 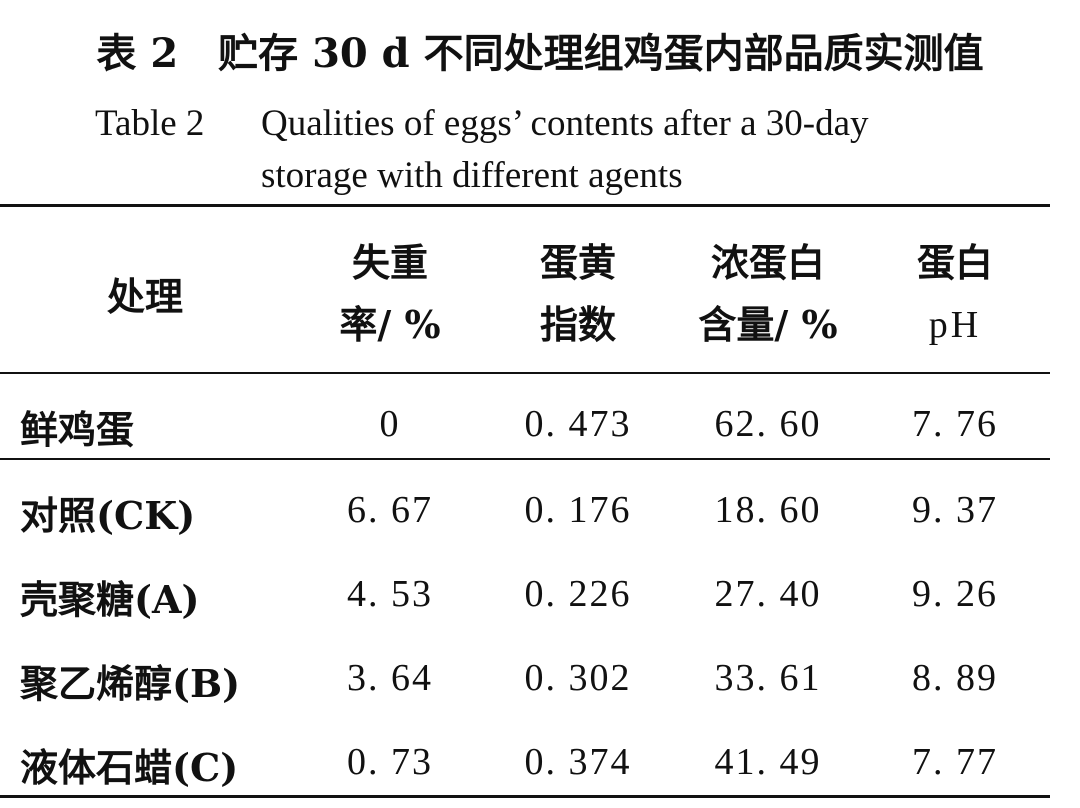 What do you see at coordinates (768, 510) in the screenshot?
I see `cell-thick-albumen: 18. 60` at bounding box center [768, 510].